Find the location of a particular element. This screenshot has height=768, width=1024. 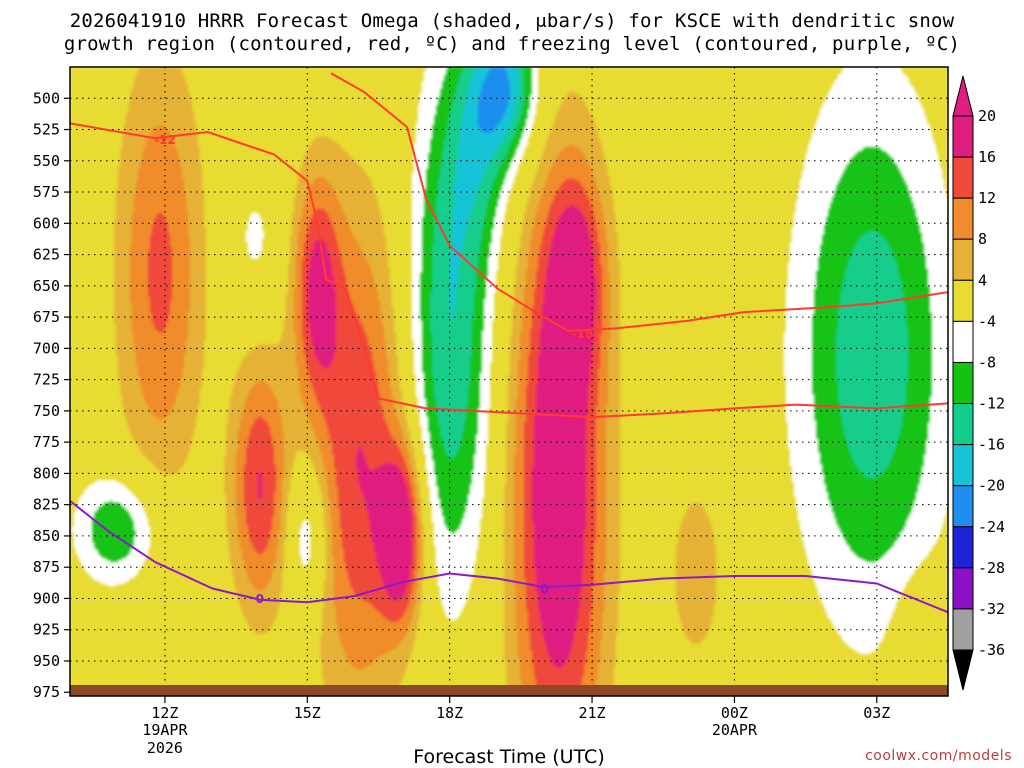

colorbar-max-triangle is located at coordinates (963, 96).